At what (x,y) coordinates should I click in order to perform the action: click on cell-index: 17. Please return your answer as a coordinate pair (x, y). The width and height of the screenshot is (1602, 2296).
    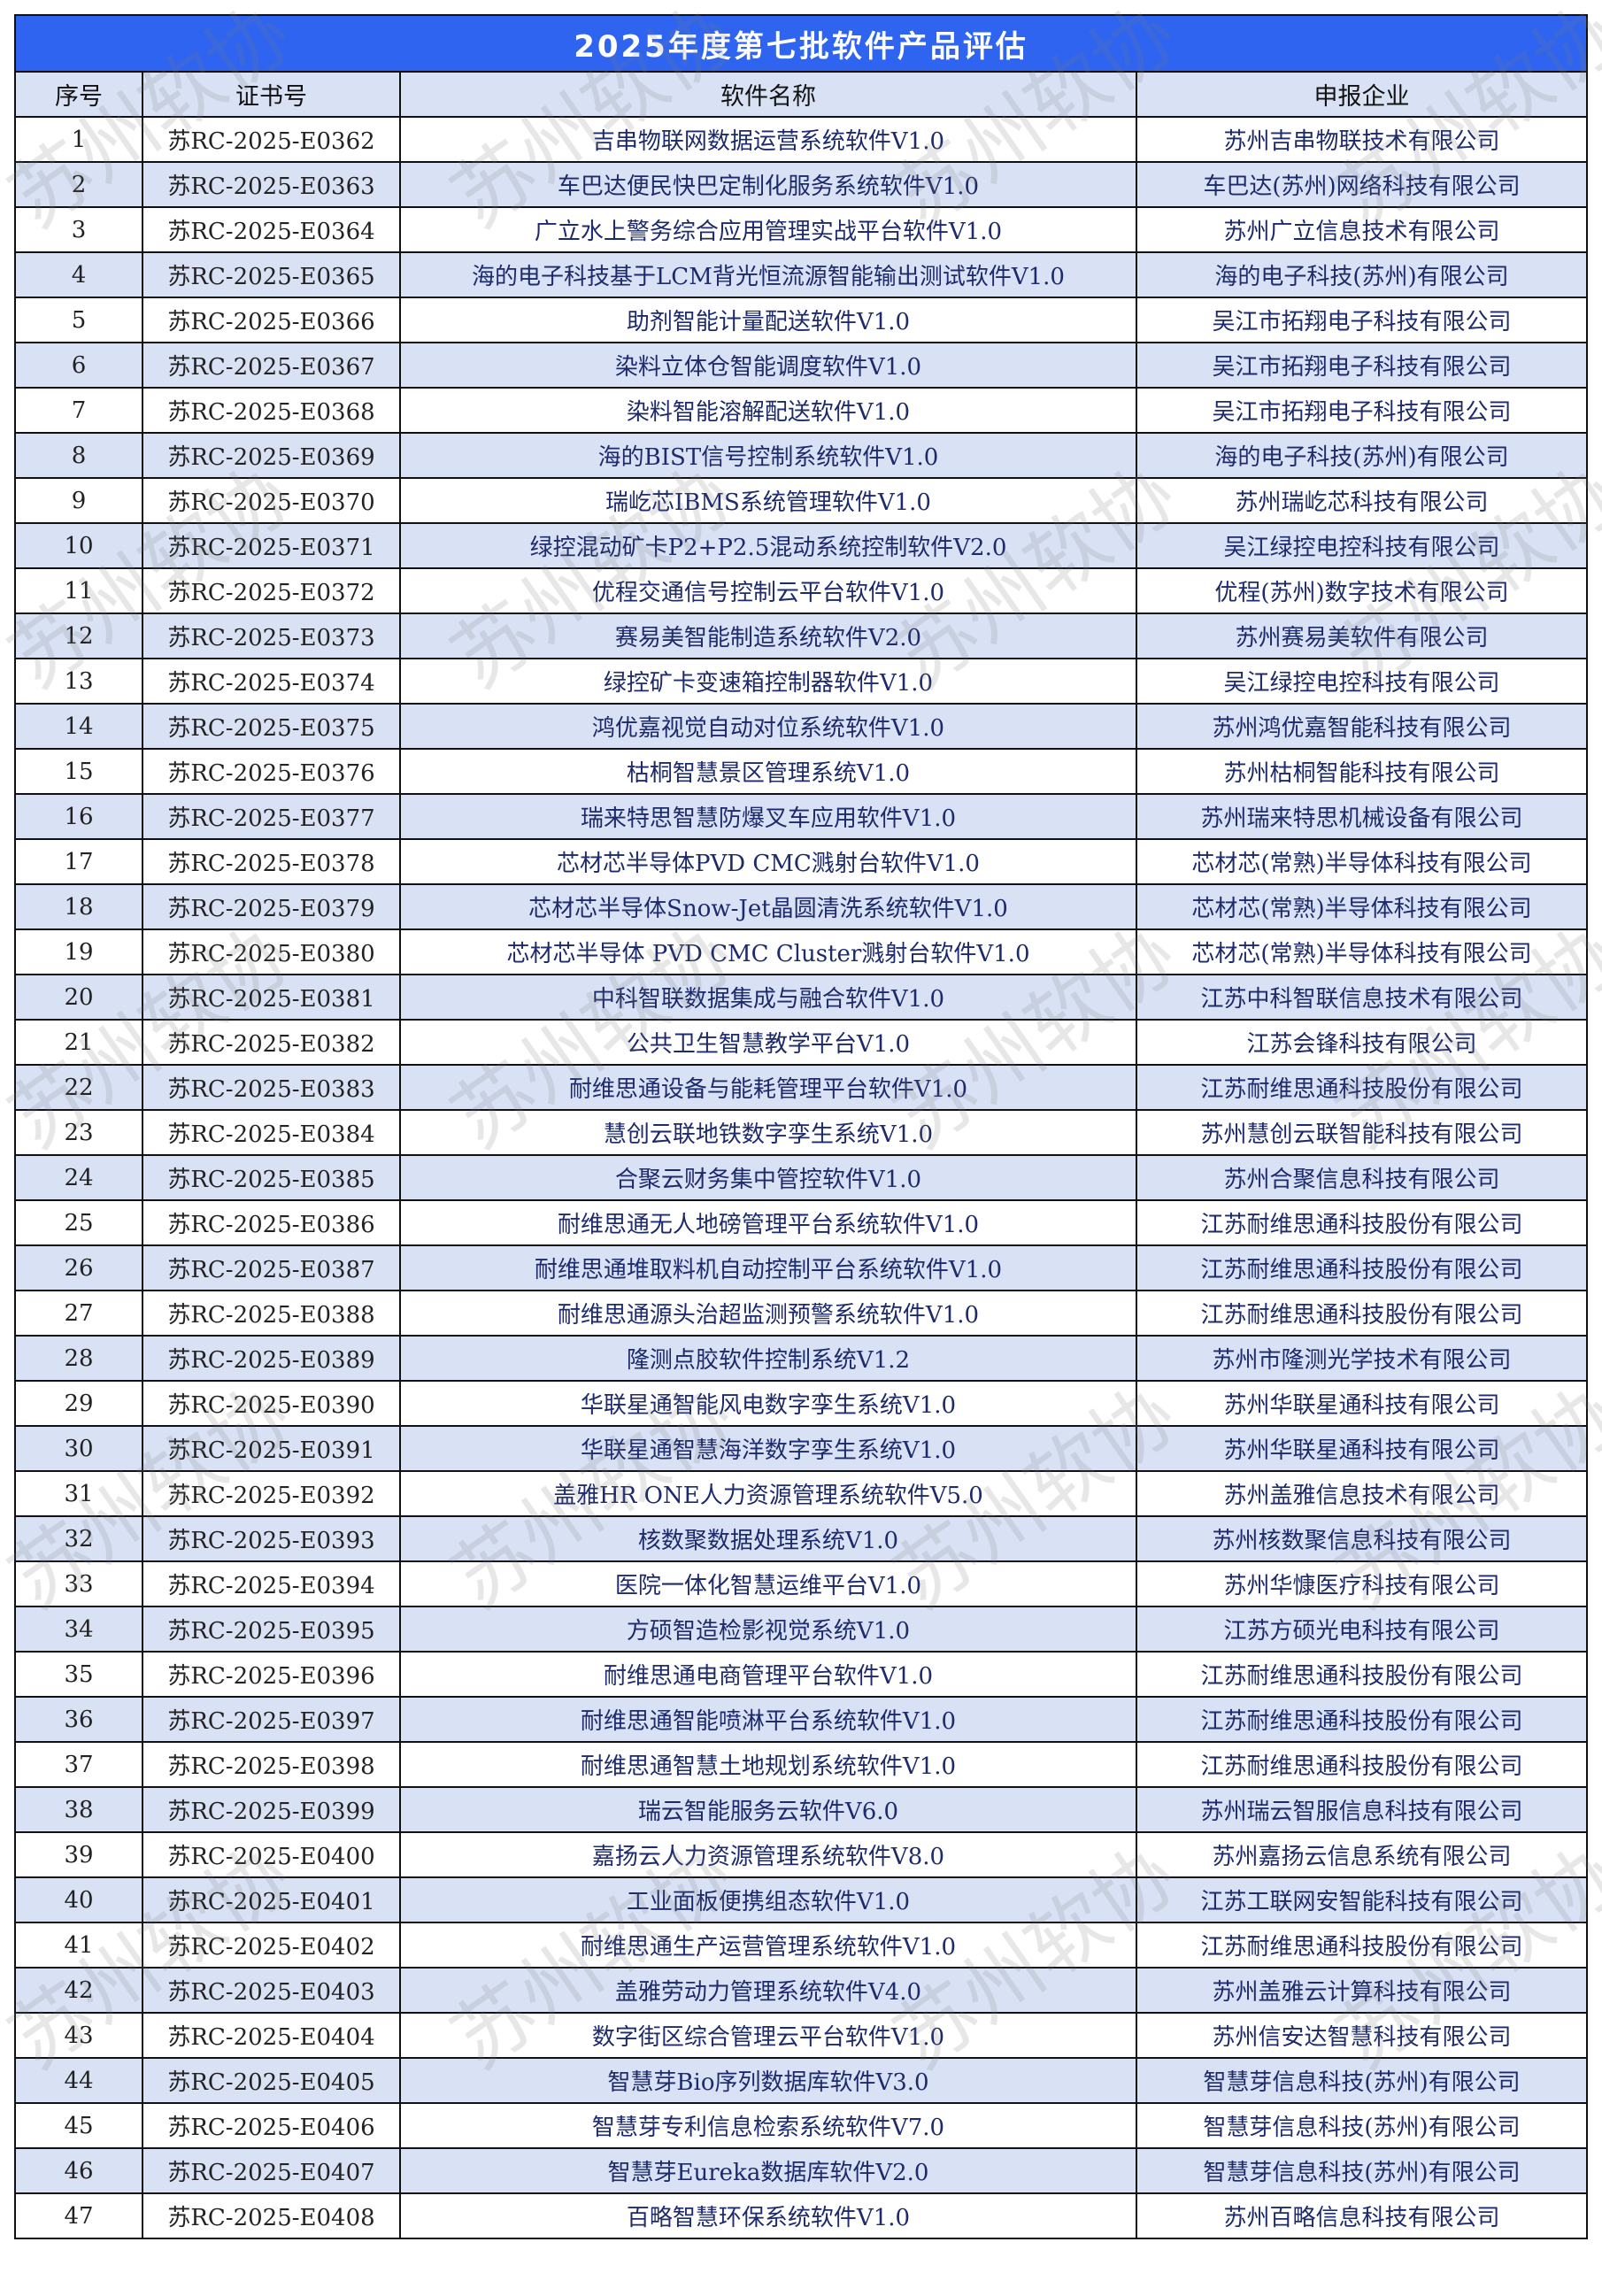
    Looking at the image, I should click on (78, 861).